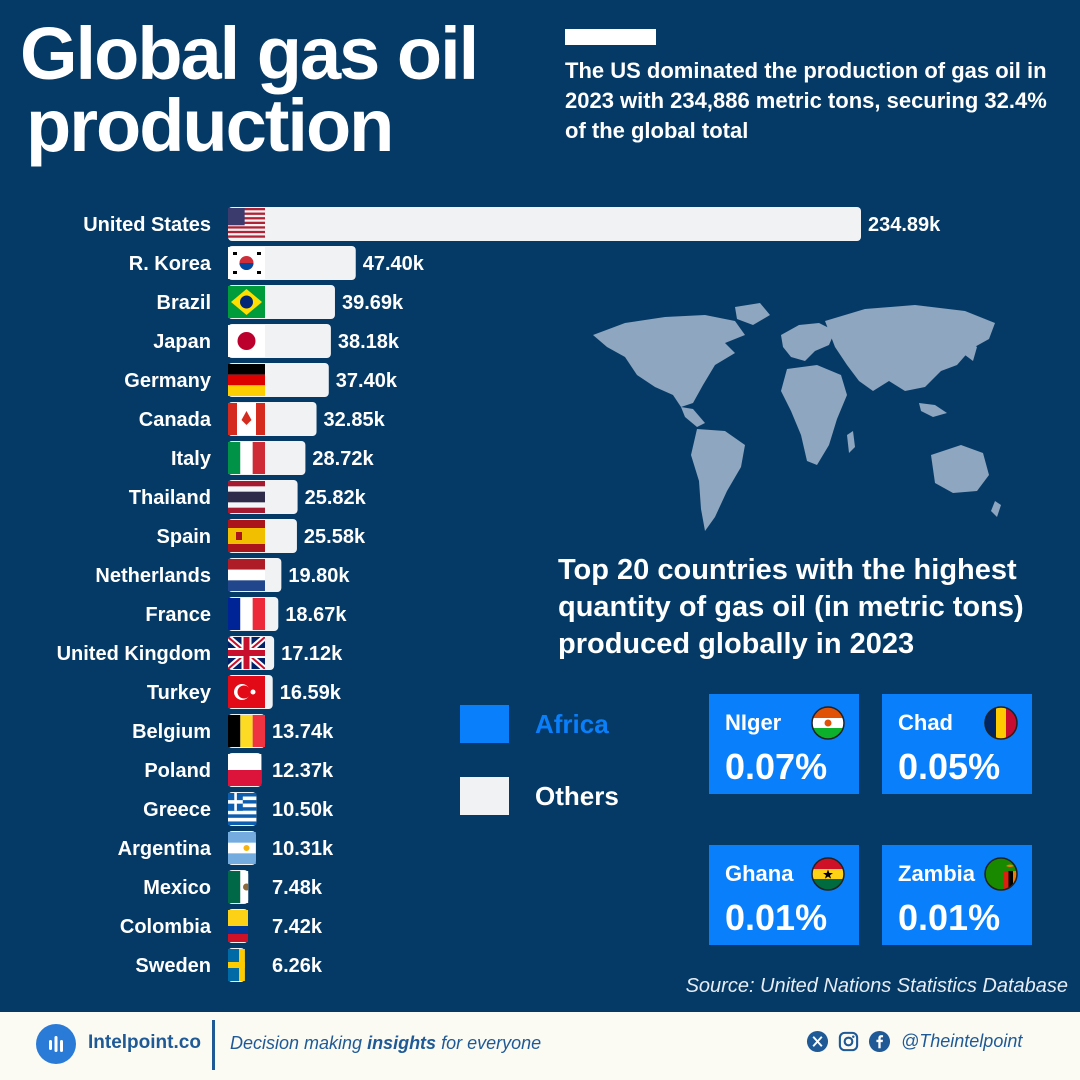 The image size is (1080, 1080). What do you see at coordinates (179, 693) in the screenshot?
I see `category-label: Turkey` at bounding box center [179, 693].